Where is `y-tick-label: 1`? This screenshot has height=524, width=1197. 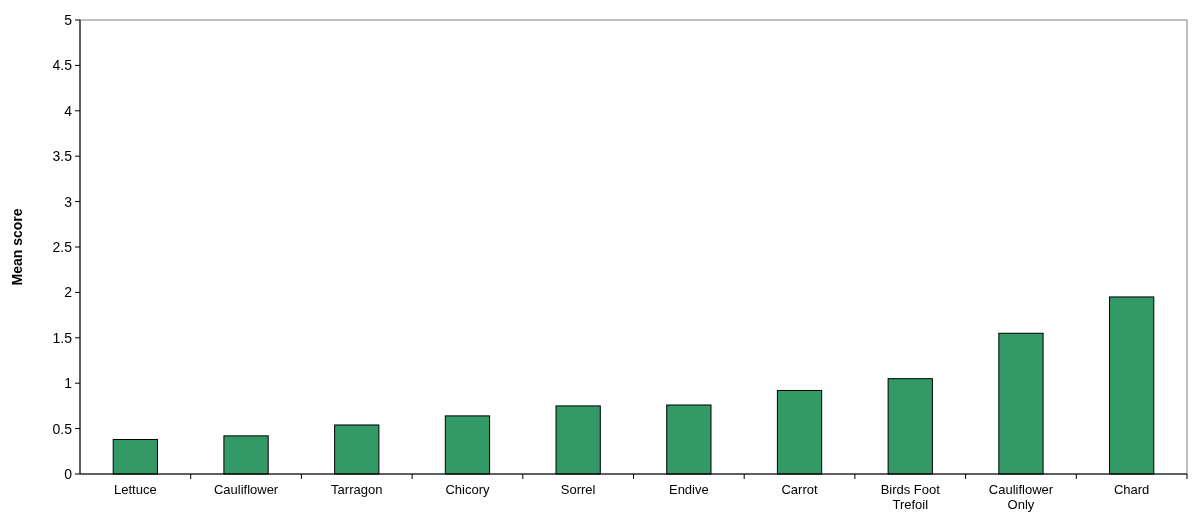 y-tick-label: 1 is located at coordinates (68, 383).